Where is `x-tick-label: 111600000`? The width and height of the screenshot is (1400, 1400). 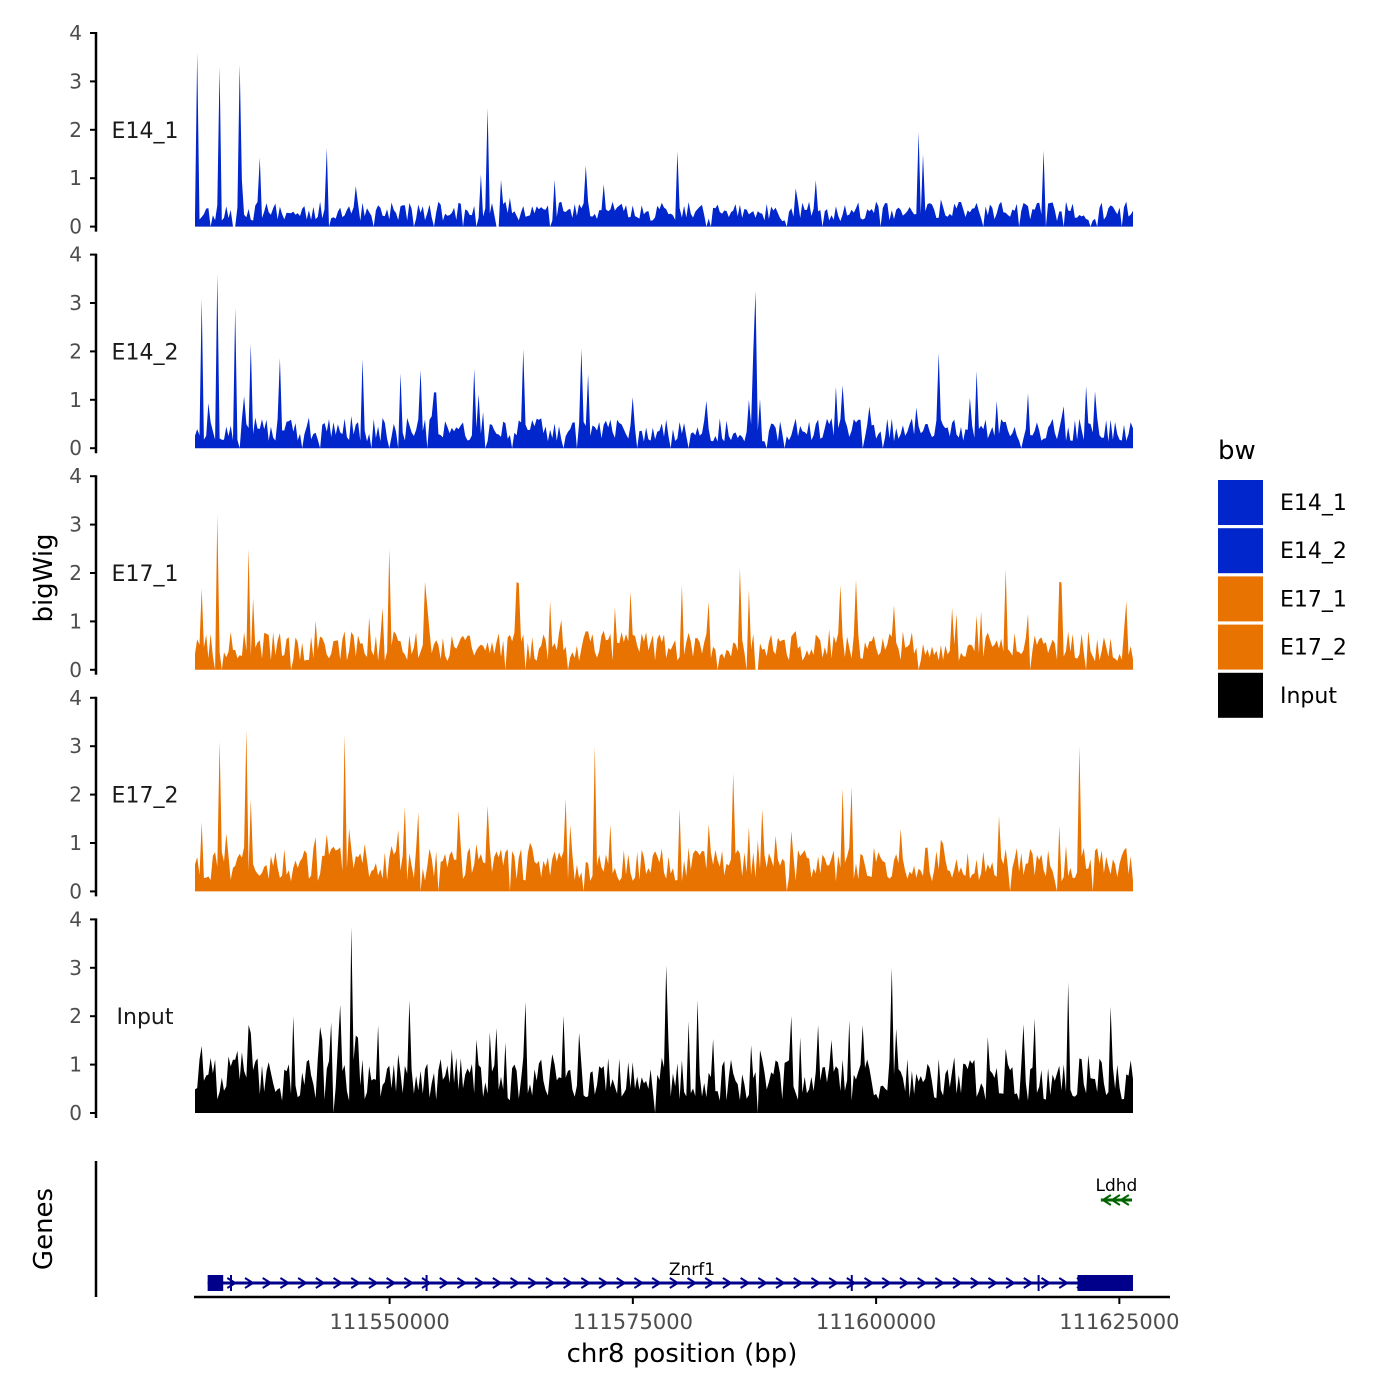 x-tick-label: 111600000 is located at coordinates (876, 1322).